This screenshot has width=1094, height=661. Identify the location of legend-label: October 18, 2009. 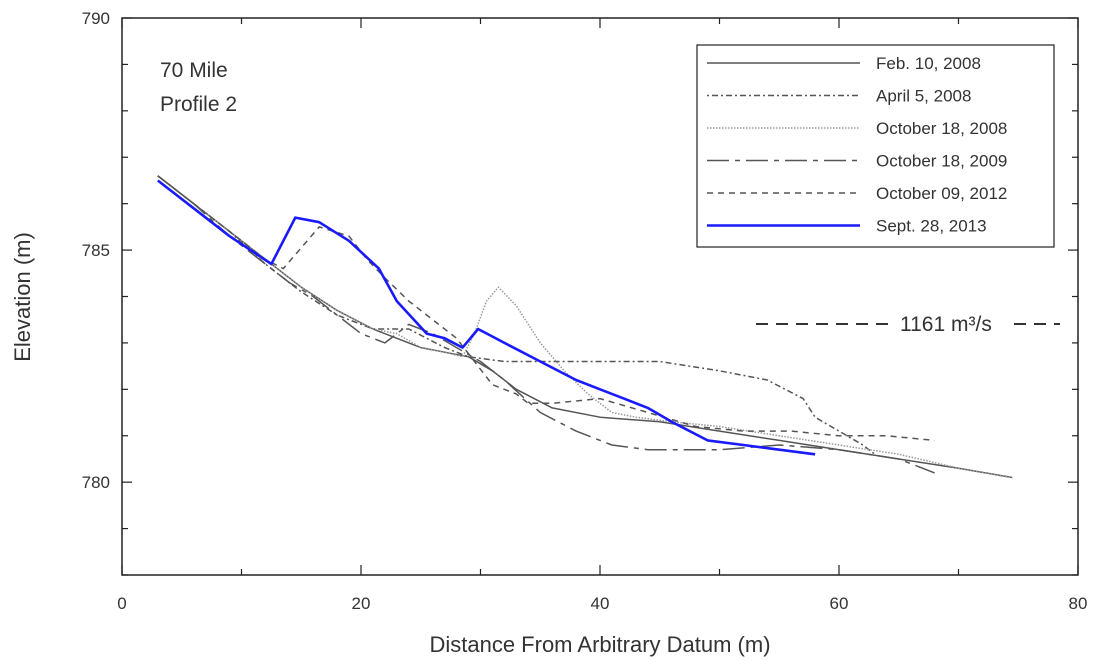
(941, 161).